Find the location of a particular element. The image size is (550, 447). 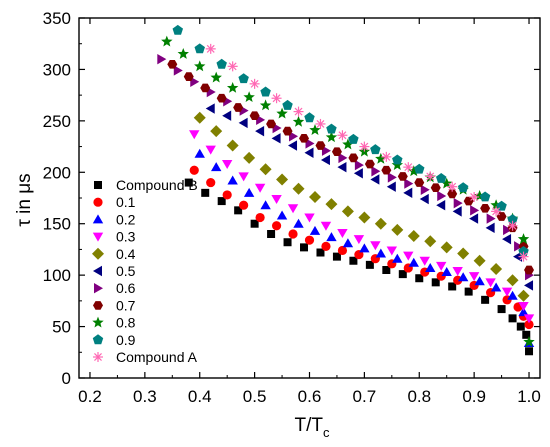

legend-label: 0.6 is located at coordinates (126, 288).